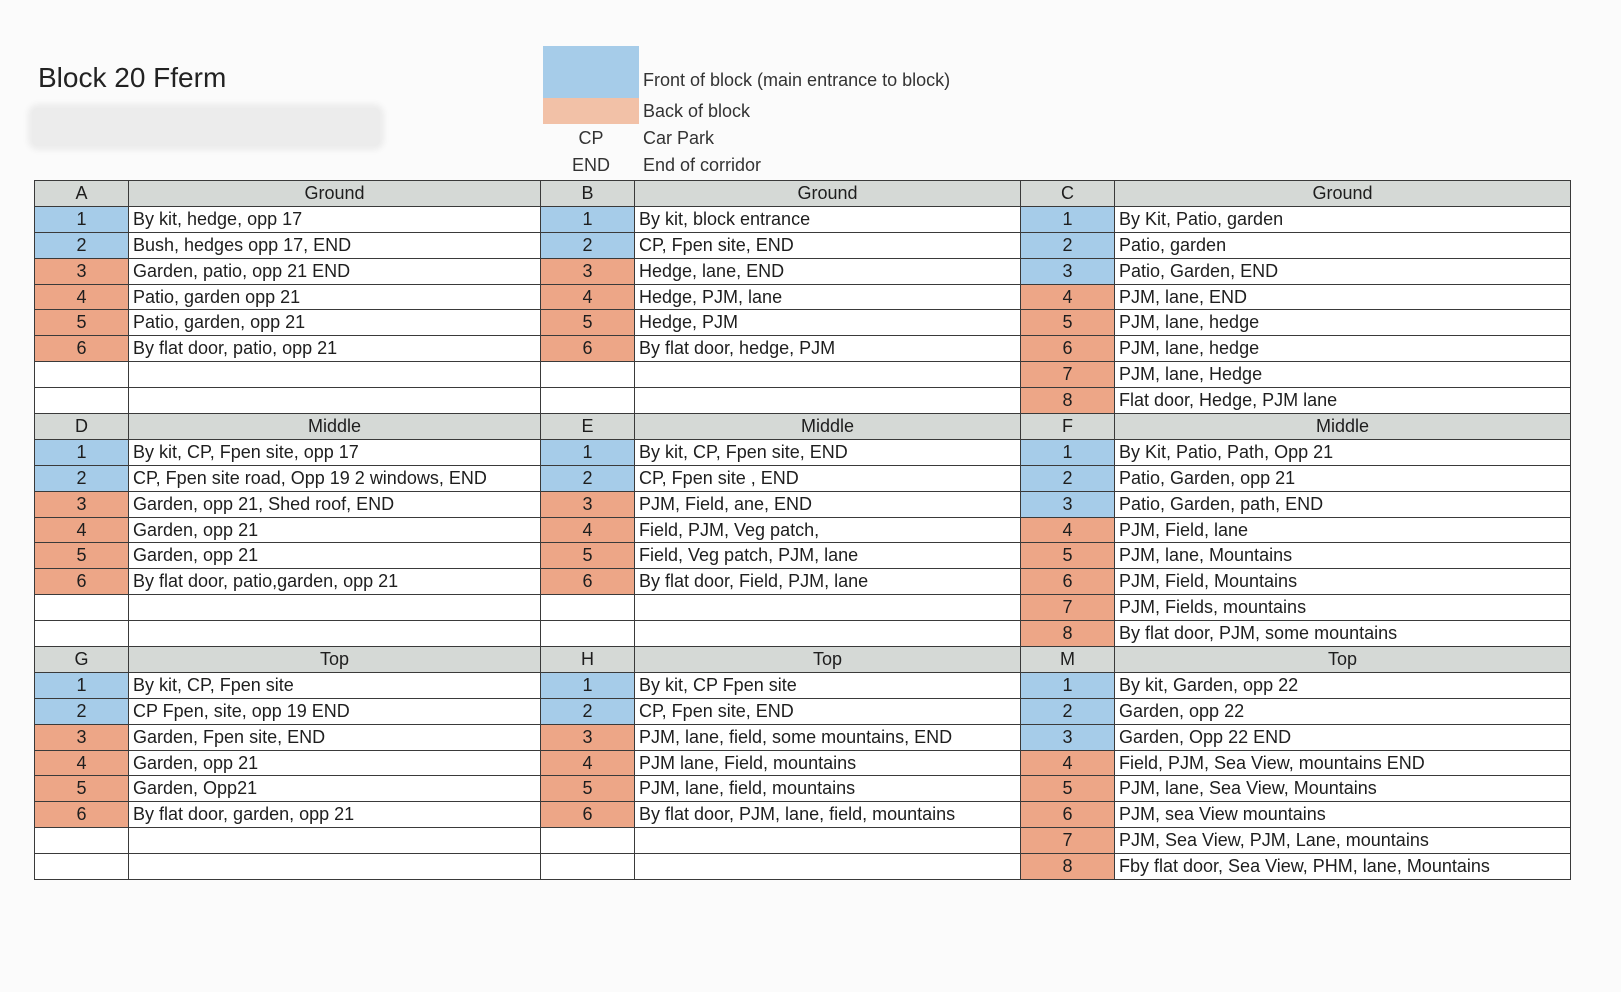 This screenshot has width=1621, height=992. What do you see at coordinates (81, 659) in the screenshot?
I see `block-letter: G` at bounding box center [81, 659].